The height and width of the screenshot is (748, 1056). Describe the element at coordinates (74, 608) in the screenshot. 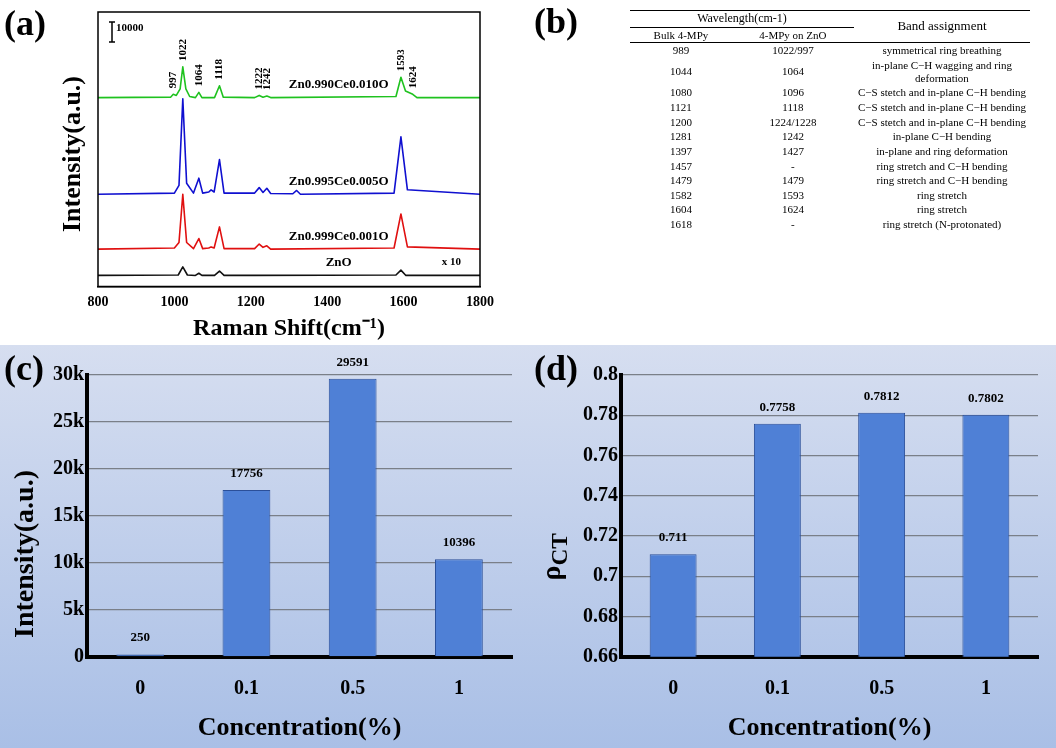

I see `y-tick-label: 5k` at that location.